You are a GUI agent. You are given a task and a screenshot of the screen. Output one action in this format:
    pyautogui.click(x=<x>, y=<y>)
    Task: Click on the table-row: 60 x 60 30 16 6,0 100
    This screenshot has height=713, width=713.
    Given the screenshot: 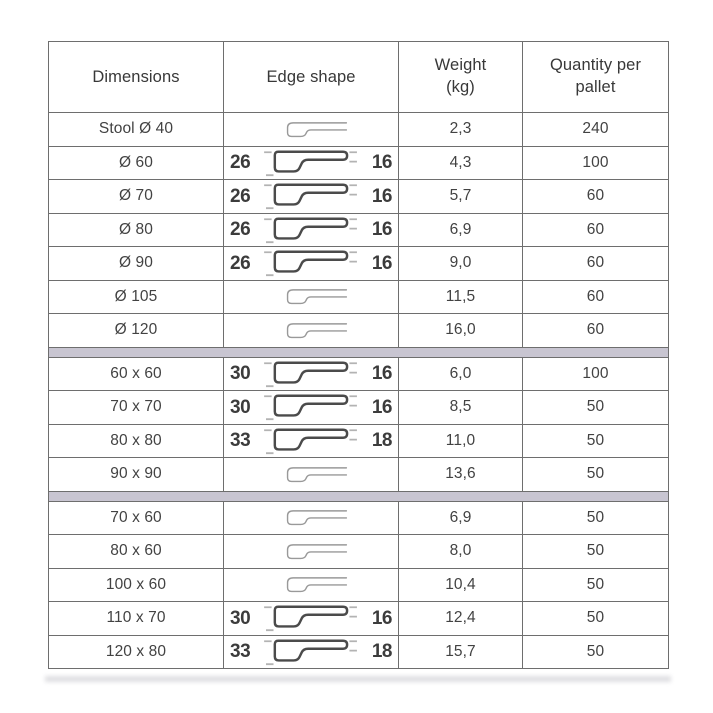 What is the action you would take?
    pyautogui.click(x=358, y=373)
    